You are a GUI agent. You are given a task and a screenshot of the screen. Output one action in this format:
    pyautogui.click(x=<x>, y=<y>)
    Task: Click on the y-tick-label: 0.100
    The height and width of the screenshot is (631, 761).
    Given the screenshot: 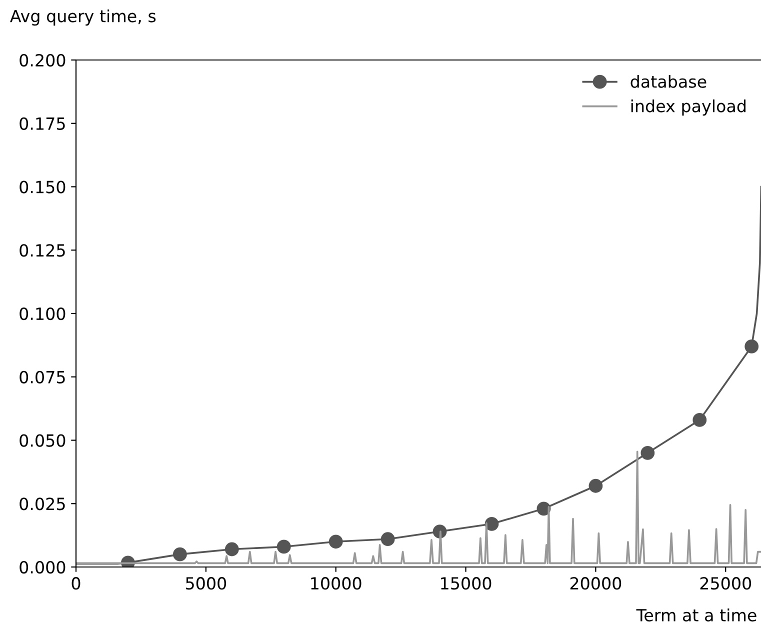 What is the action you would take?
    pyautogui.click(x=43, y=313)
    